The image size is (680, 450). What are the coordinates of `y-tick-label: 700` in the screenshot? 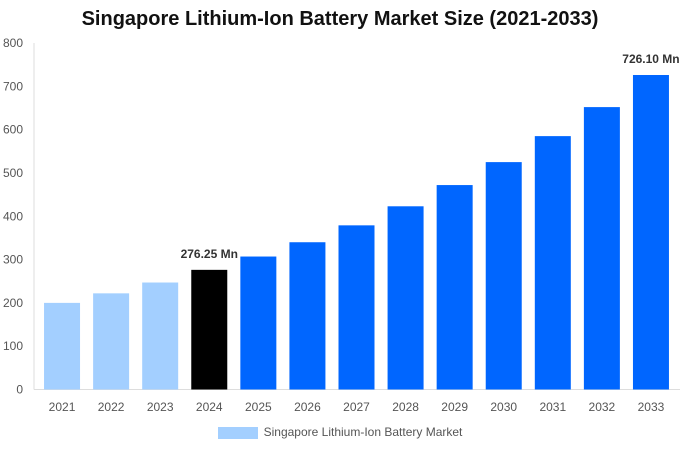 It's located at (13, 86).